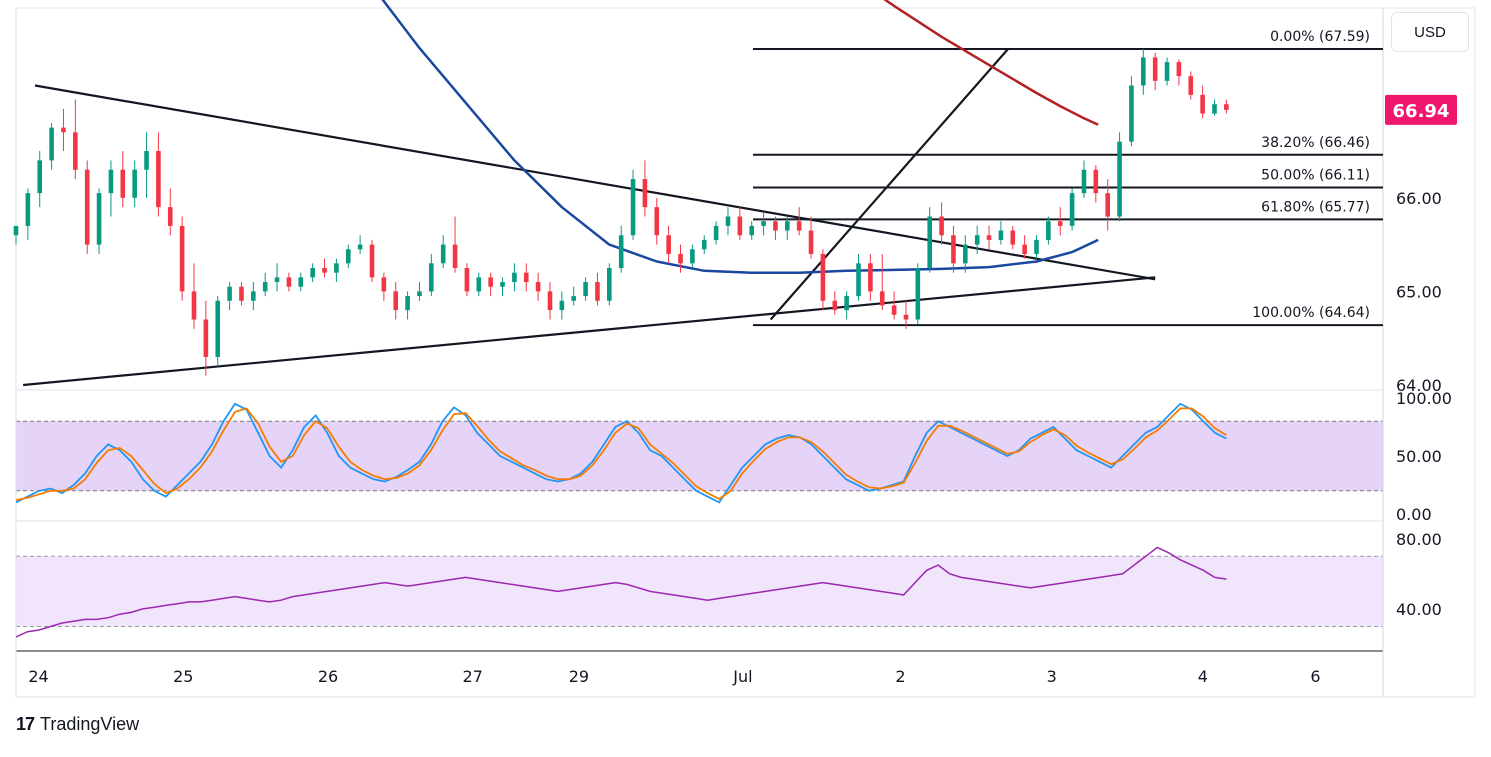  I want to click on currency-button: USD, so click(1430, 32).